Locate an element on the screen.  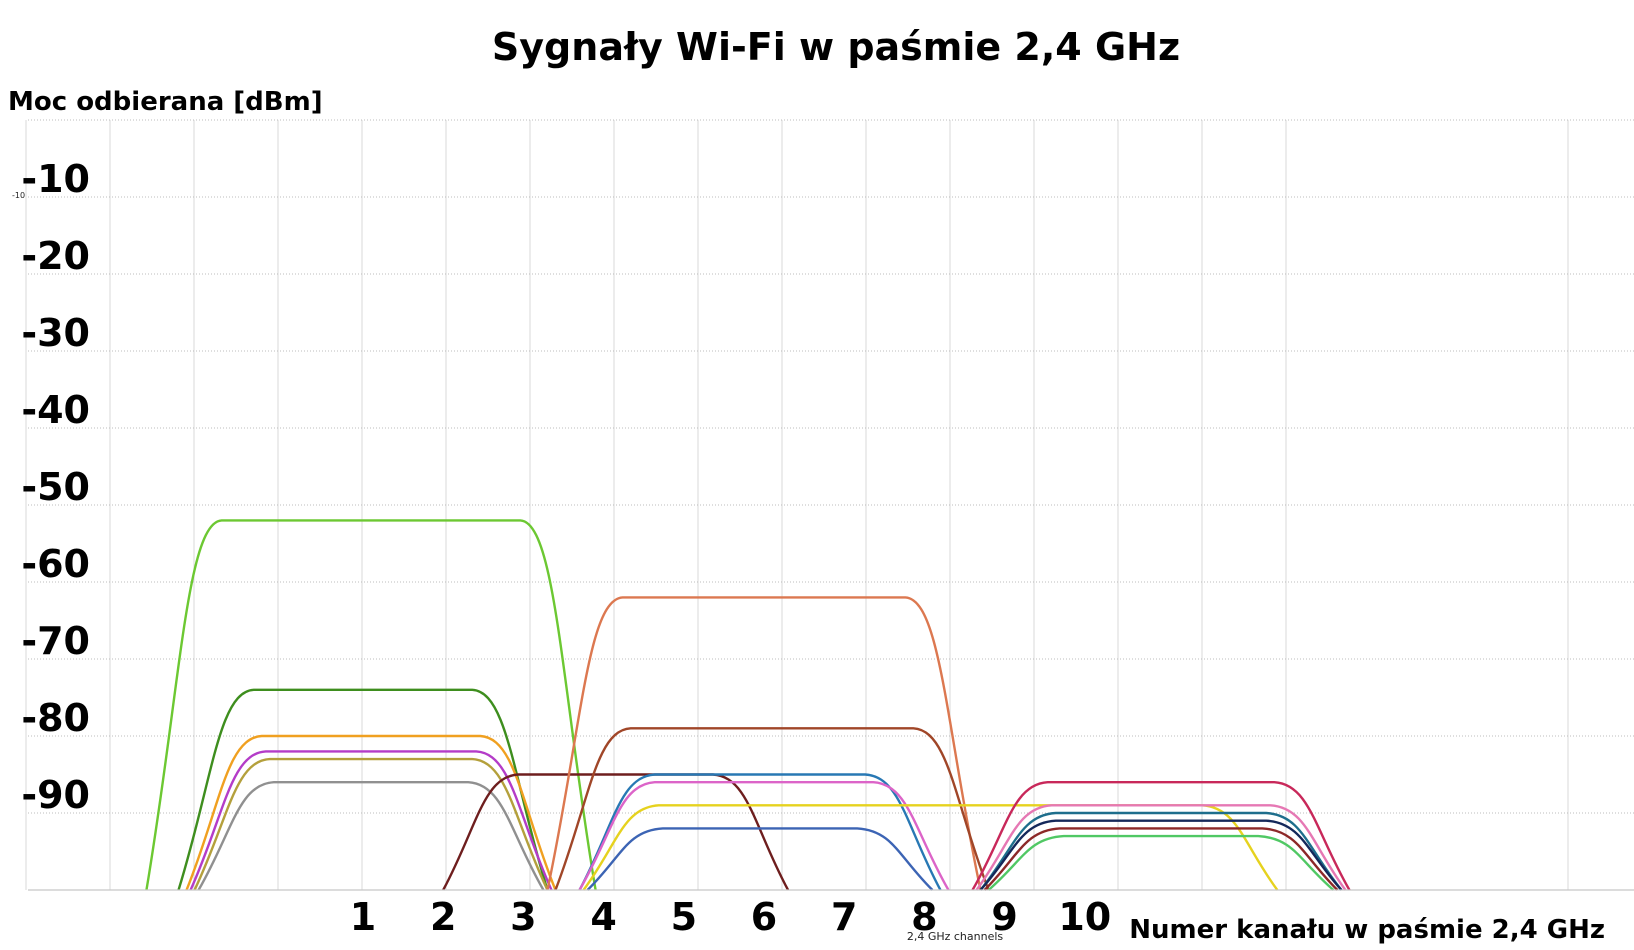
y-tick-label: -50 is located at coordinates (55, 487).